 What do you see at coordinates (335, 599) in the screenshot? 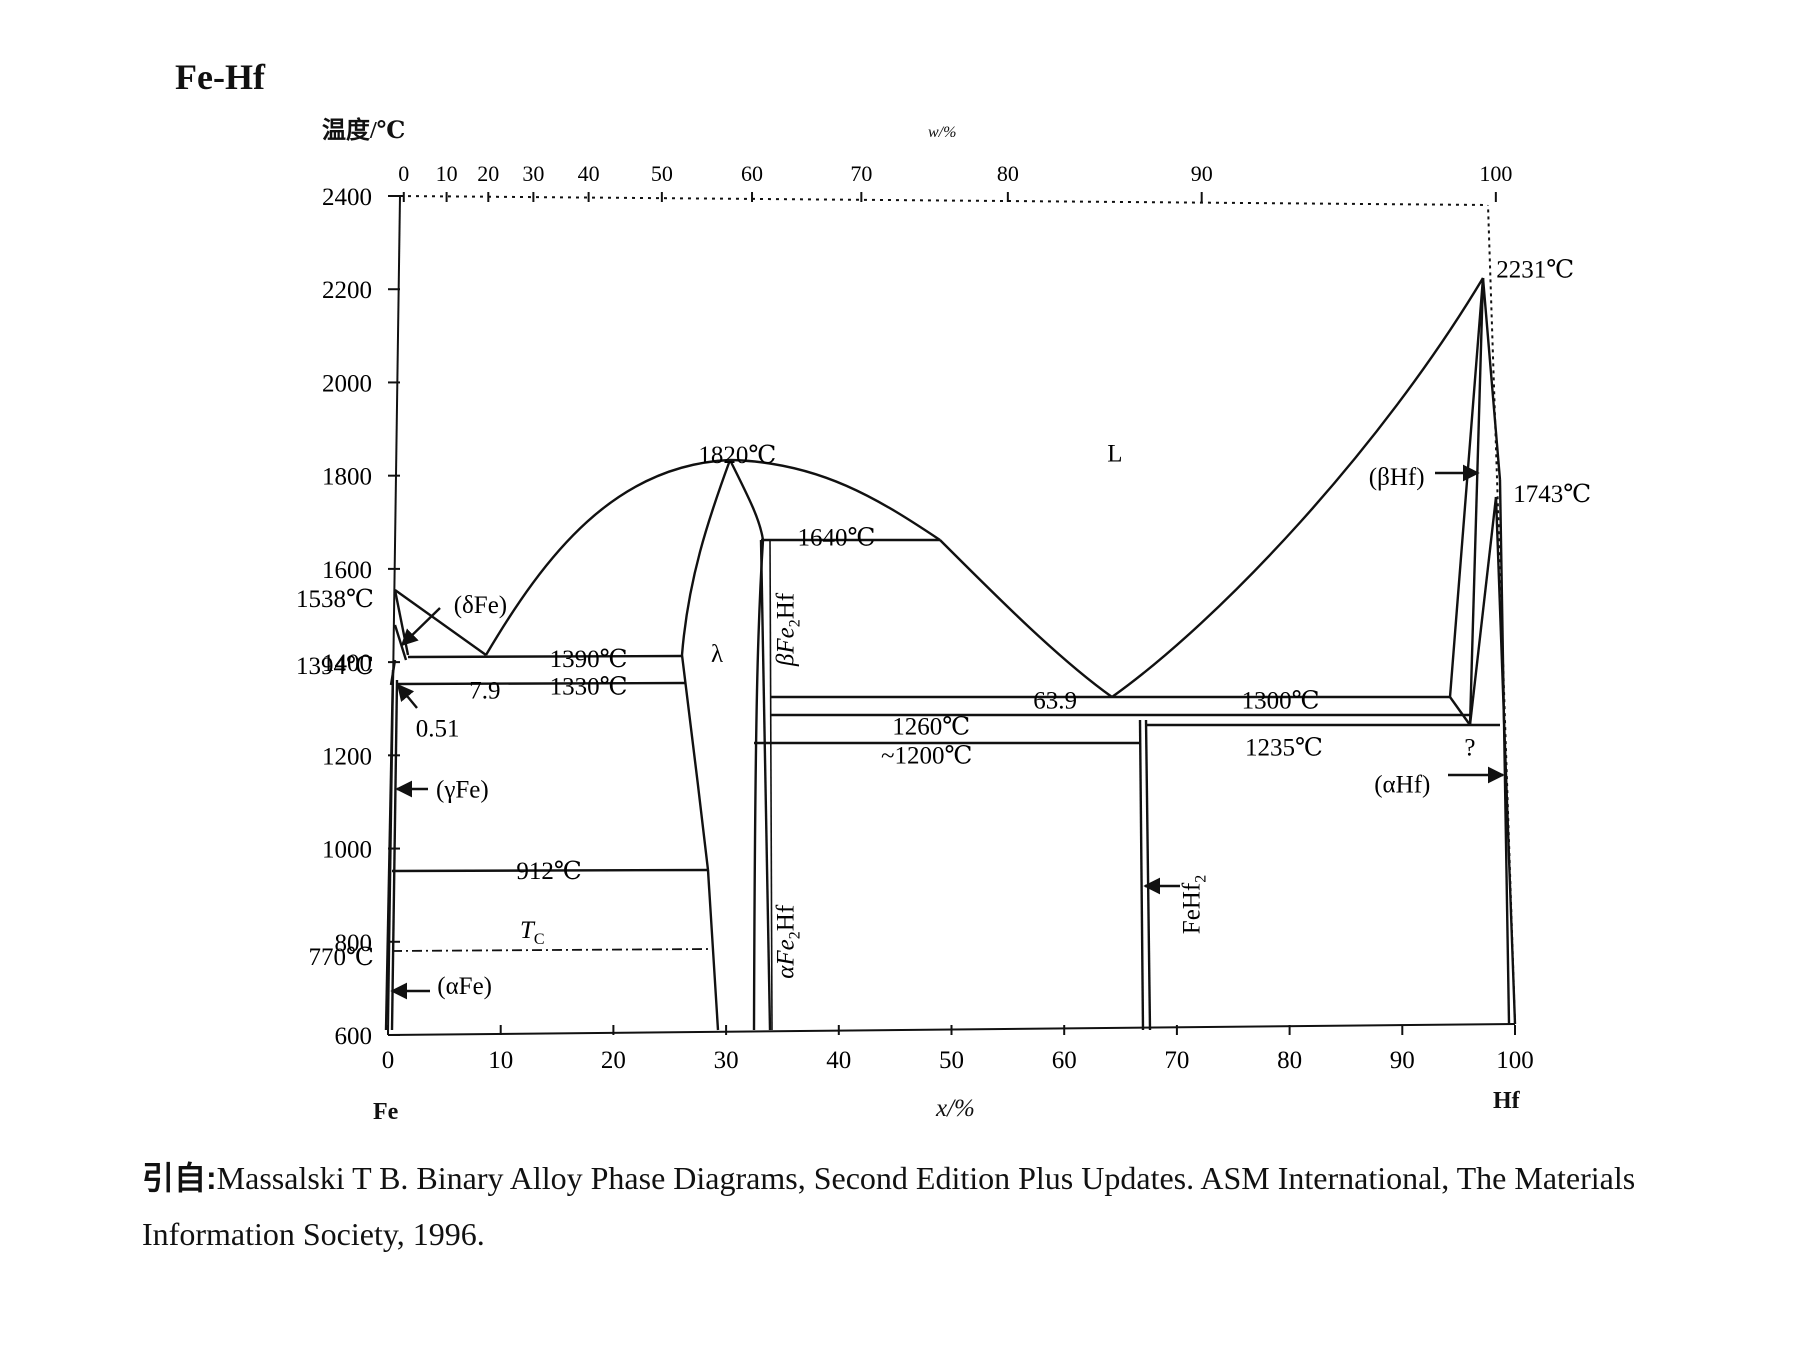
I see `left-temperature-label: 1538℃` at bounding box center [335, 599].